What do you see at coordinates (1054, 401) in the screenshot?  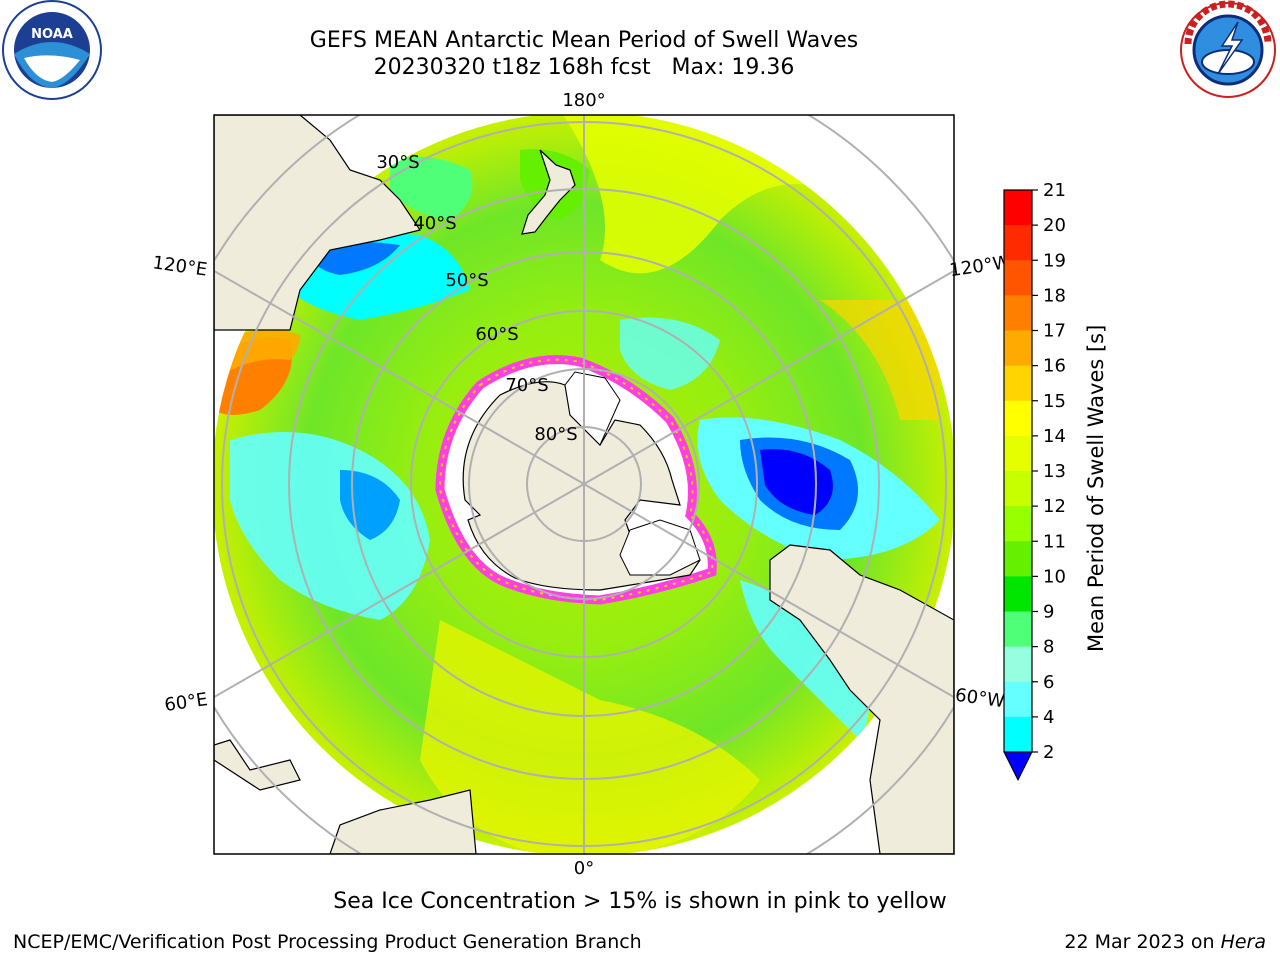 I see `colorbar-tick-label: 15` at bounding box center [1054, 401].